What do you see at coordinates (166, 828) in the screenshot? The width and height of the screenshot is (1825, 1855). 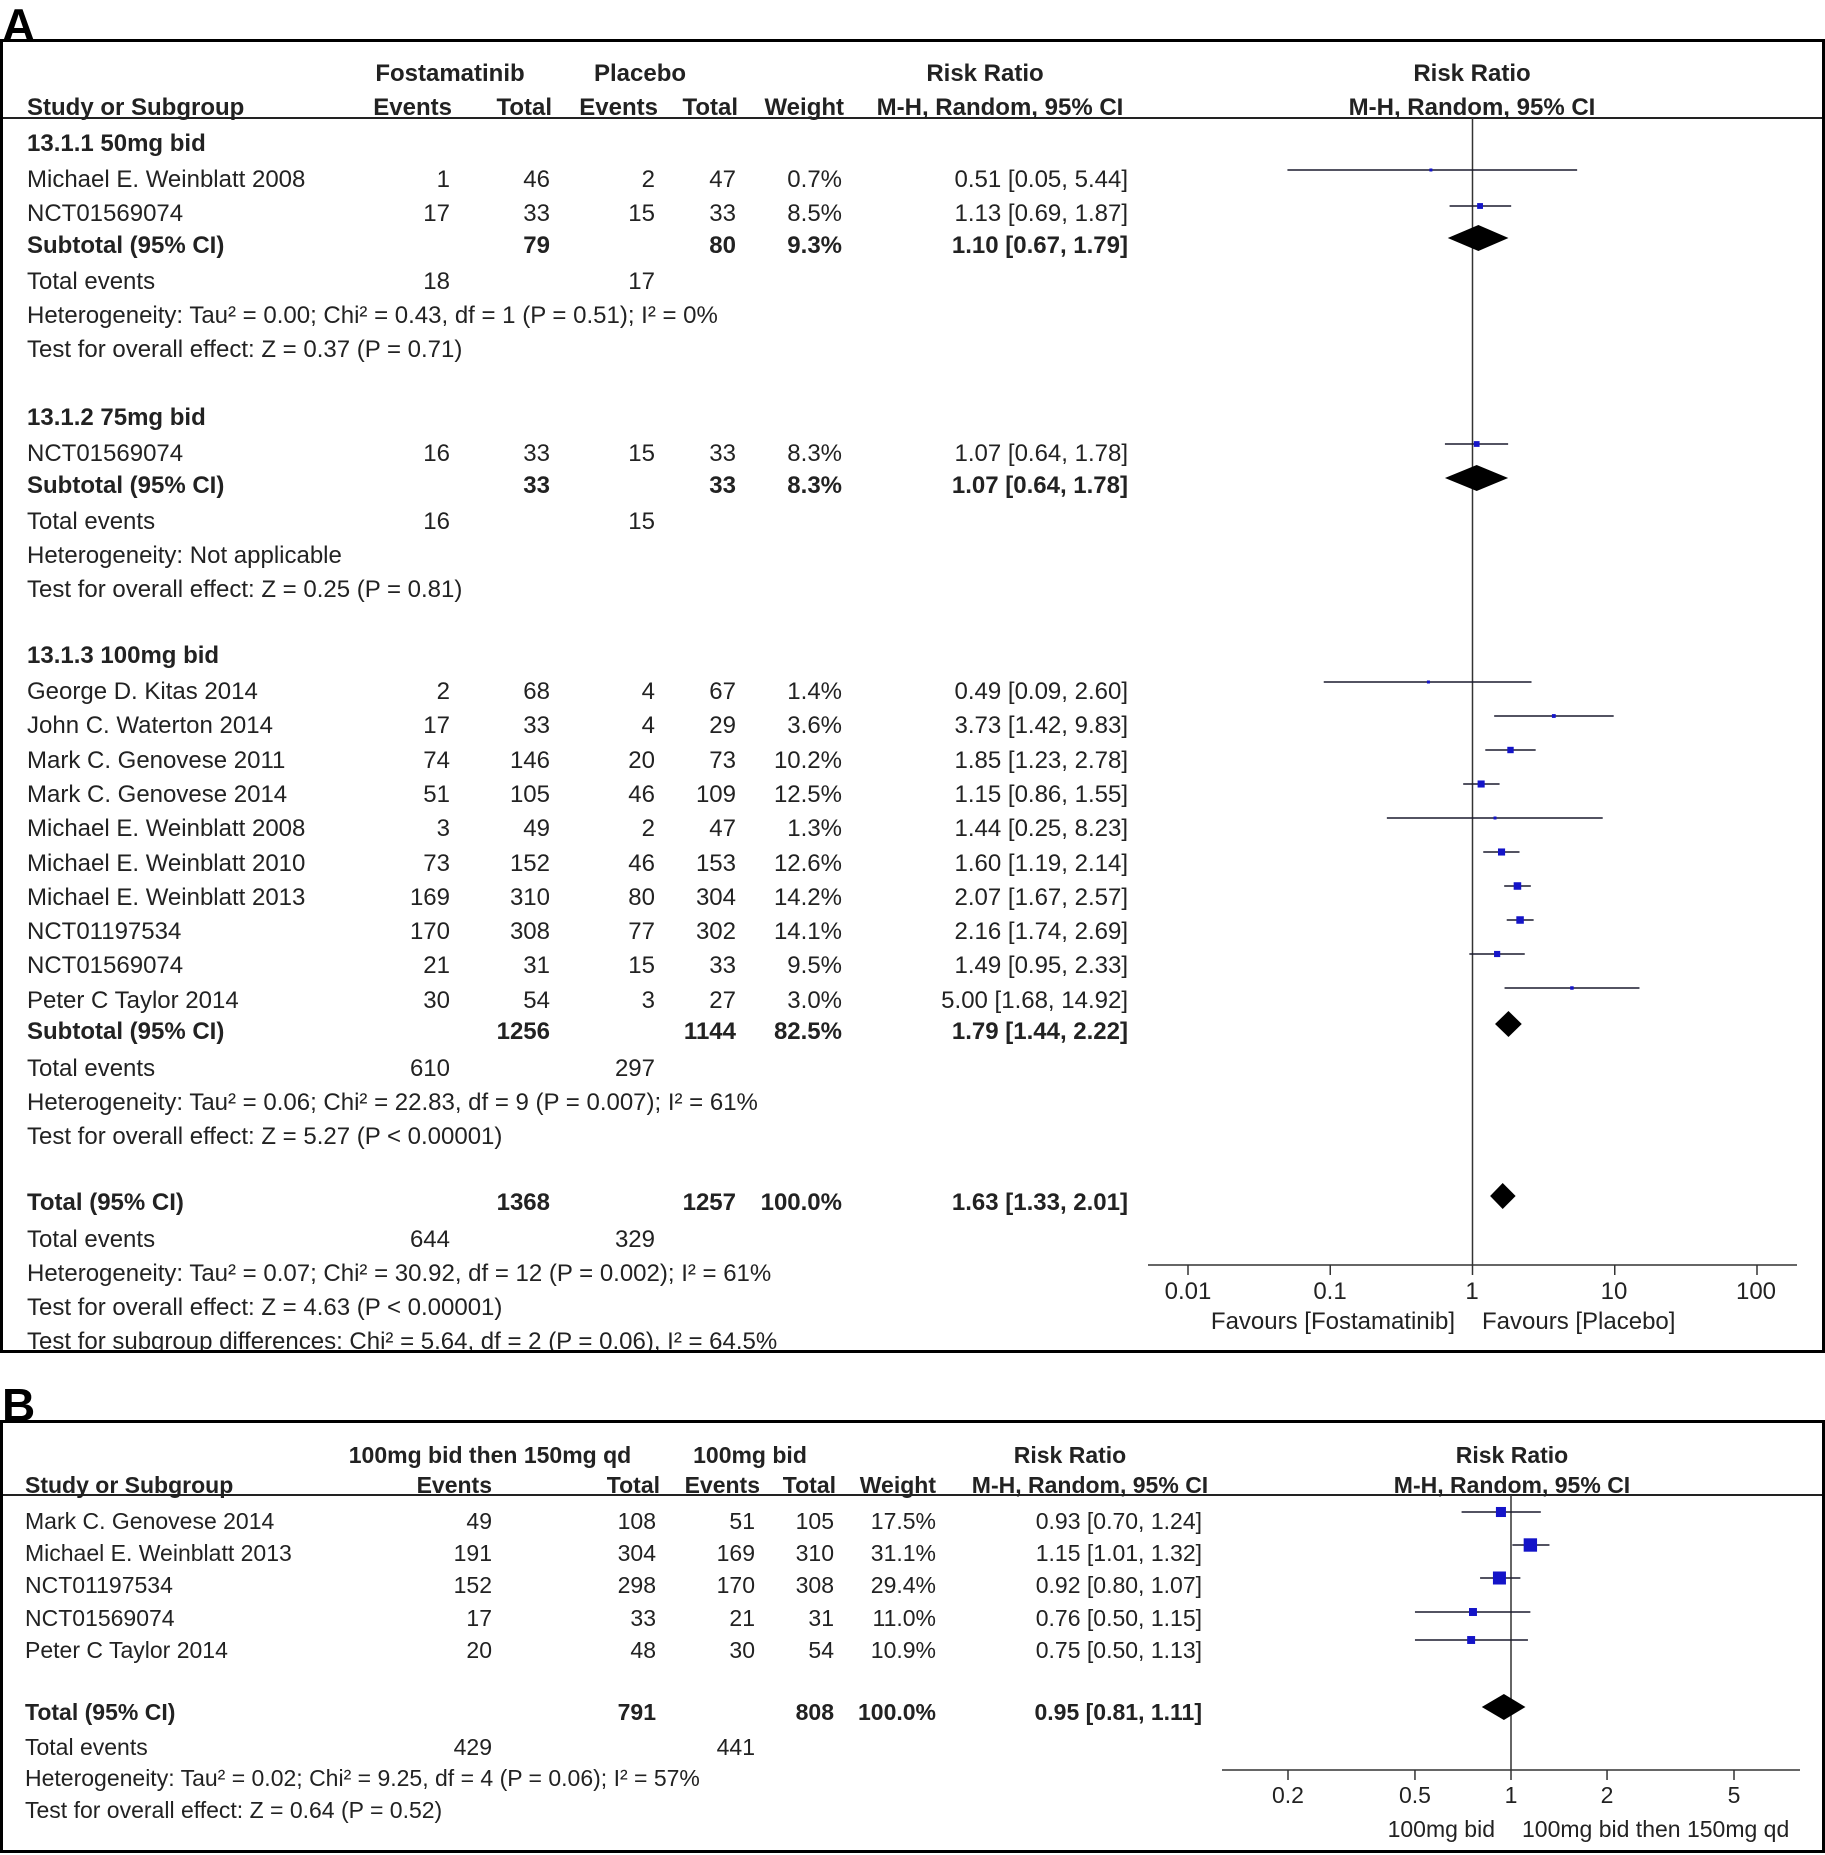 I see `study-name: Michael E. Weinblatt 2008` at bounding box center [166, 828].